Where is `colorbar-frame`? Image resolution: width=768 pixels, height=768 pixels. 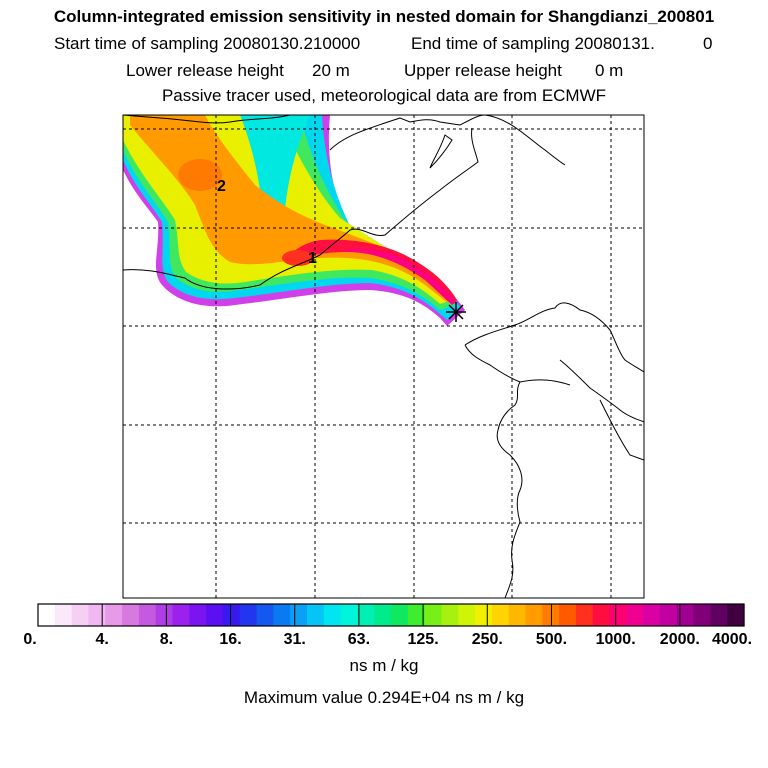
colorbar-frame is located at coordinates (391, 615).